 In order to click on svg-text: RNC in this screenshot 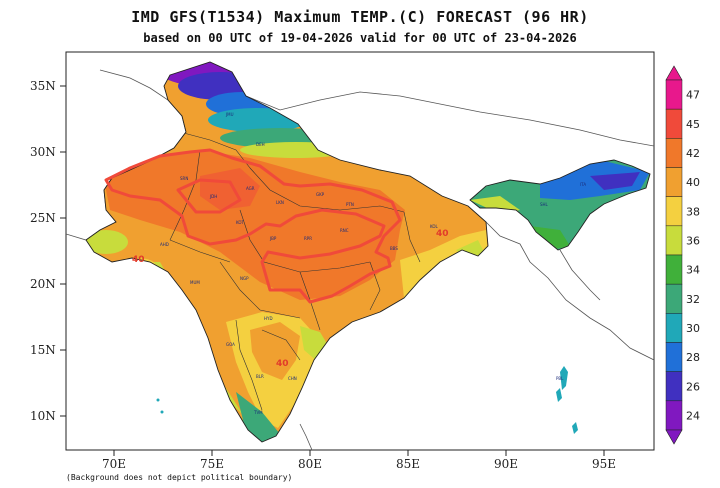, I will do `click(344, 230)`.